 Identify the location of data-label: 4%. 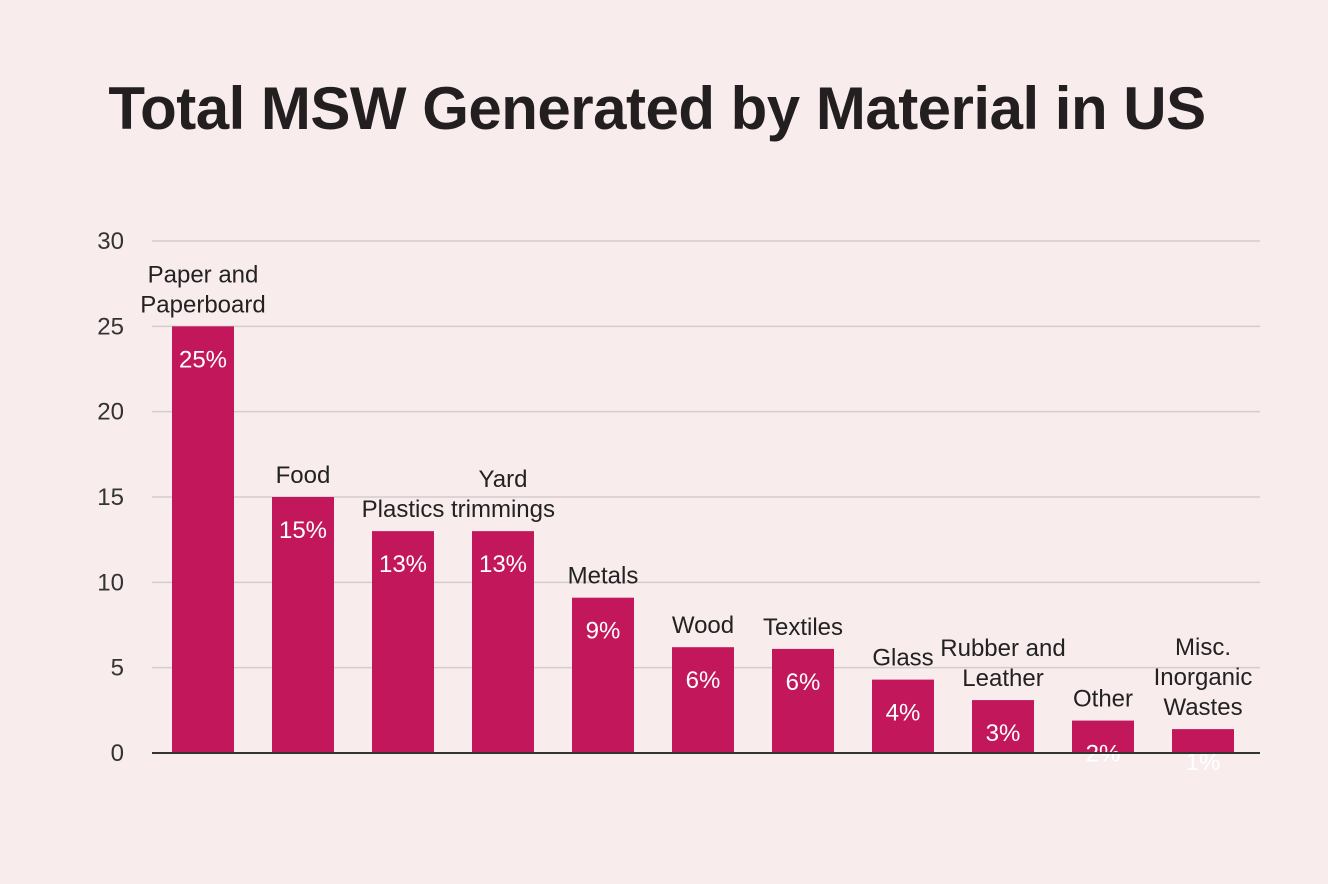
(903, 713).